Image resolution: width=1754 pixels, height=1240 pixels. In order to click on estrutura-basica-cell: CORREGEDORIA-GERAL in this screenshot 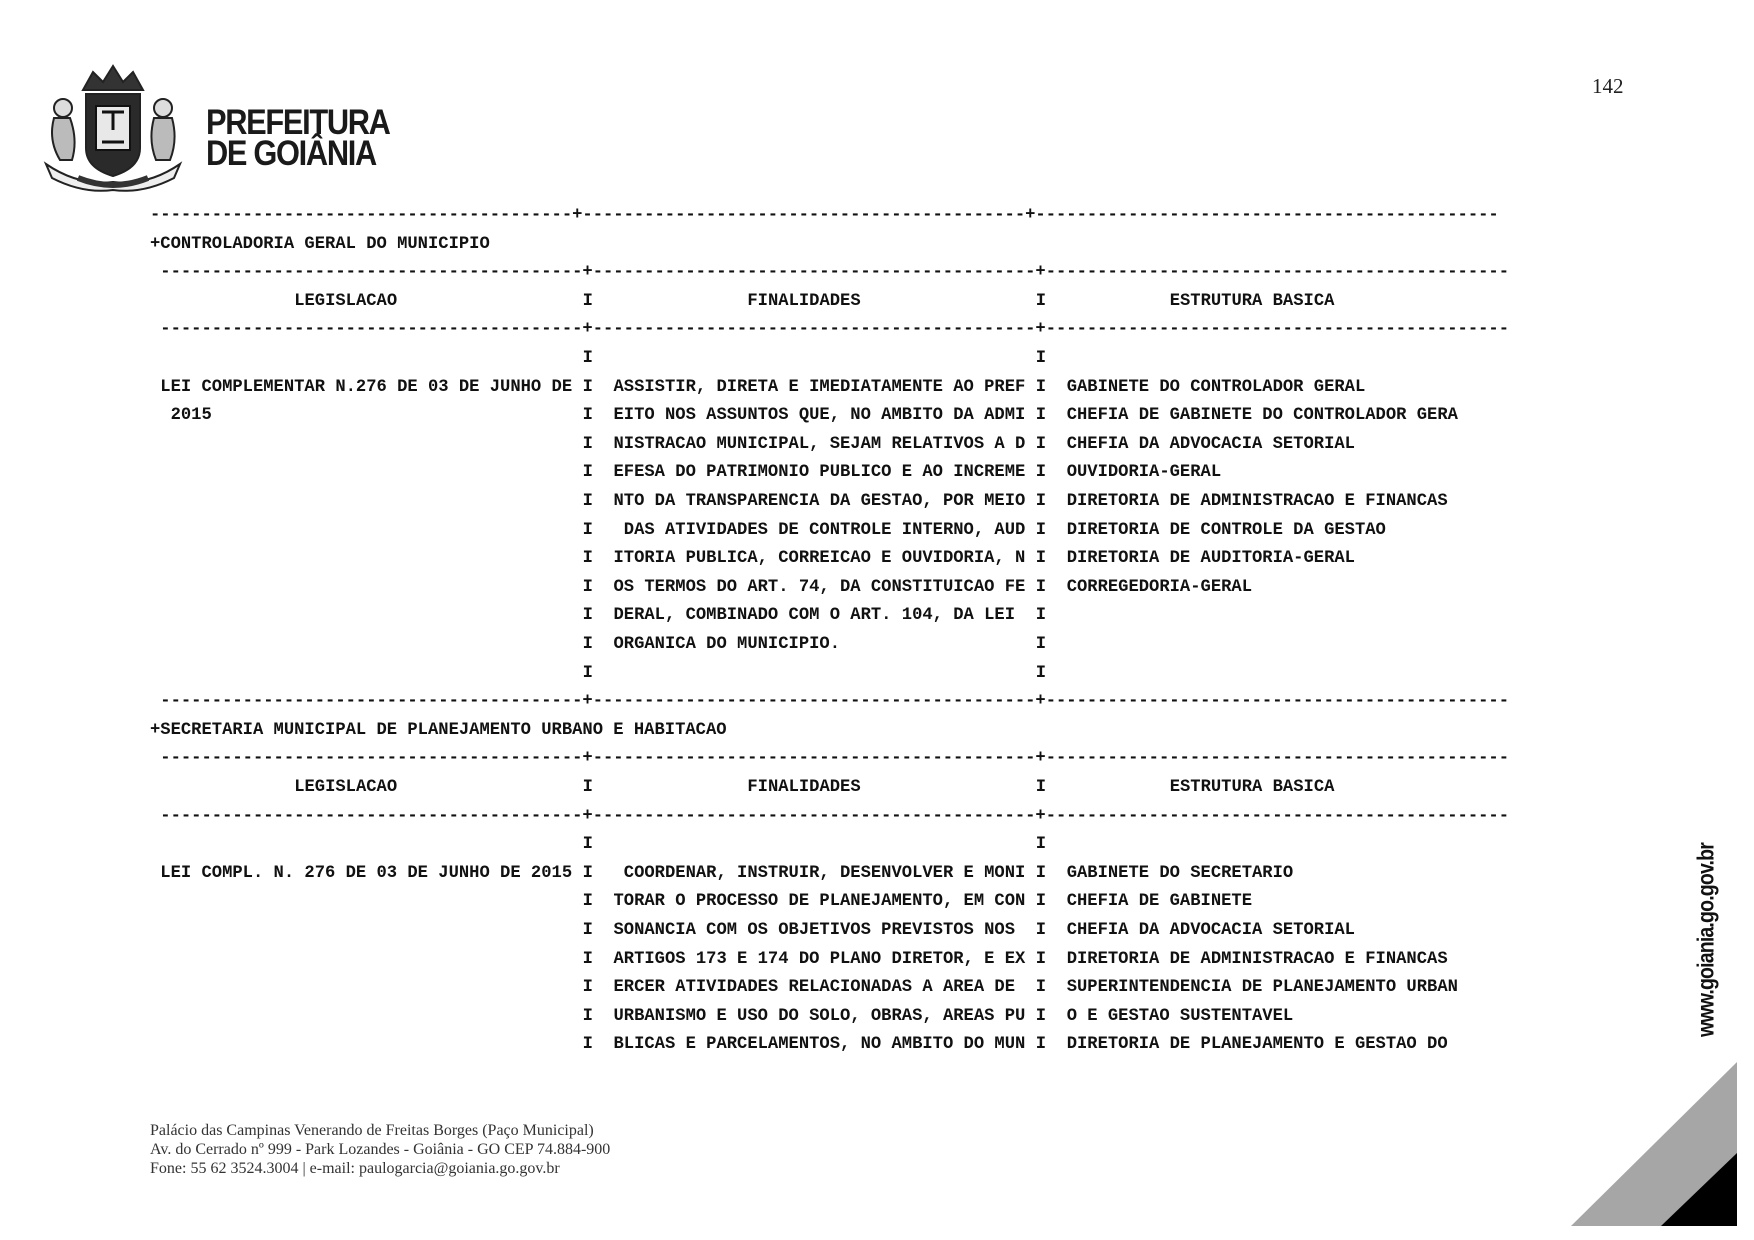, I will do `click(1159, 587)`.